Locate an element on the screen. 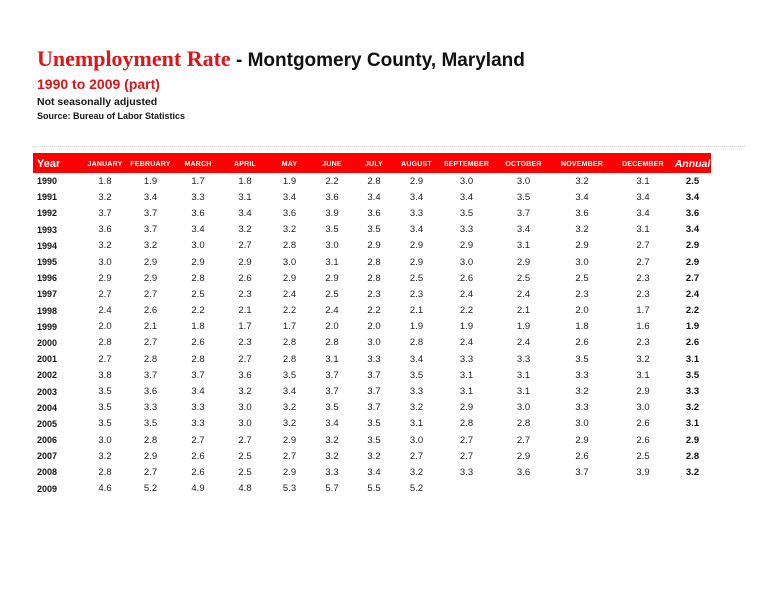 This screenshot has width=768, height=594. year-cell: 2006 is located at coordinates (47, 440).